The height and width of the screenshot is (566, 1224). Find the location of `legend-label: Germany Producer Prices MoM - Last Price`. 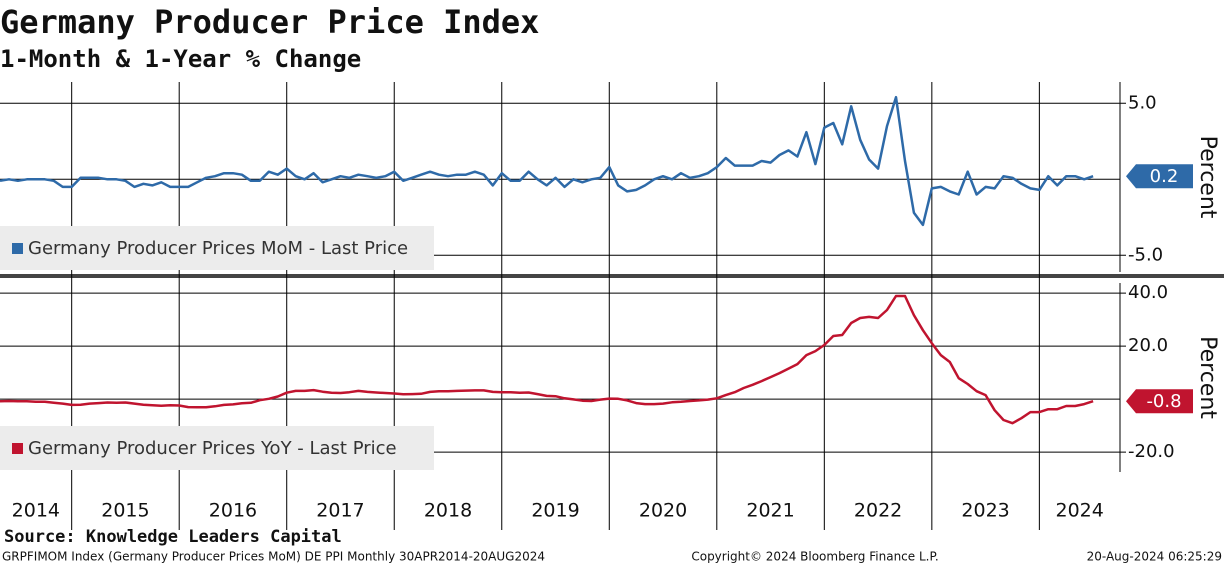

legend-label: Germany Producer Prices MoM - Last Price is located at coordinates (218, 248).